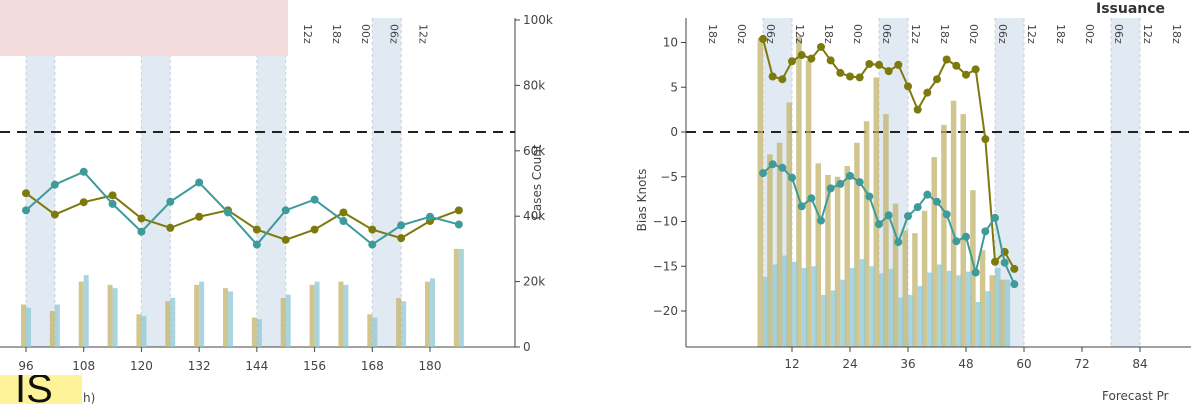 The width and height of the screenshot is (1191, 405). Describe the element at coordinates (144, 28) in the screenshot. I see `overlay-pink-box` at that location.